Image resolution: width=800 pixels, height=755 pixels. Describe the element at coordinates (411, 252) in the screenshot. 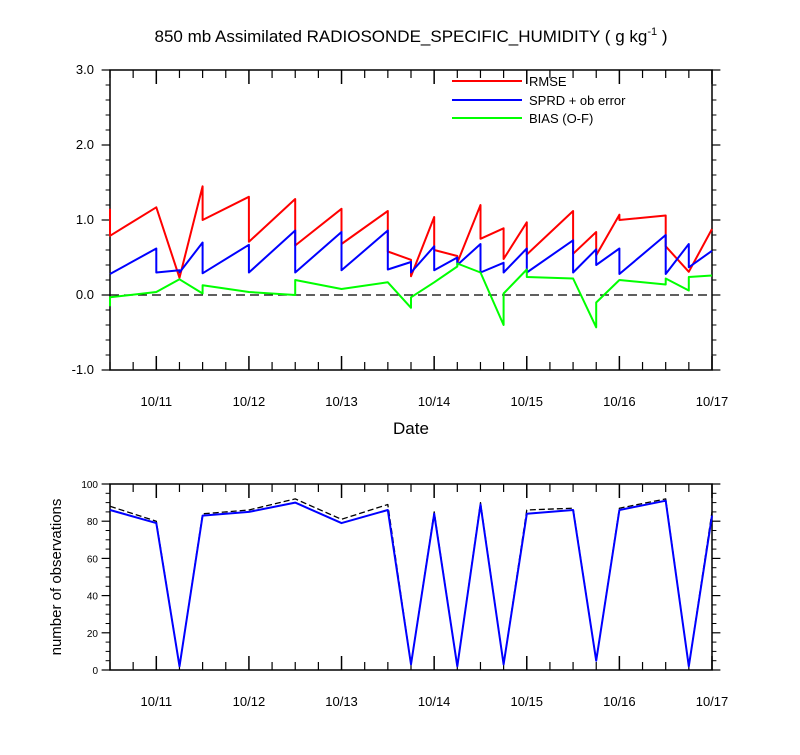

I see `series-line-sprd-ob-error` at that location.